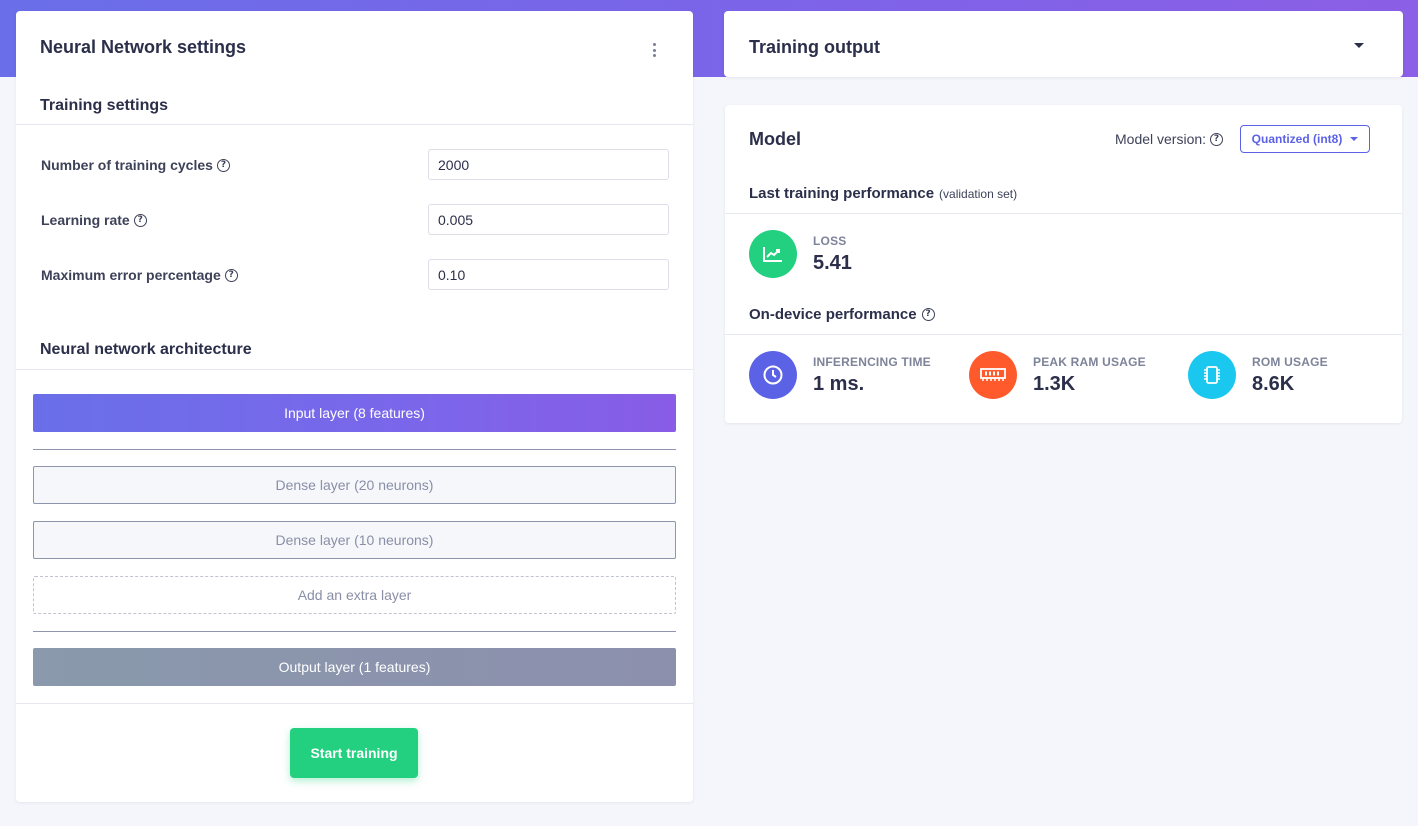 The image size is (1418, 826). Describe the element at coordinates (1161, 139) in the screenshot. I see `model-version-label-text: Model version:` at that location.